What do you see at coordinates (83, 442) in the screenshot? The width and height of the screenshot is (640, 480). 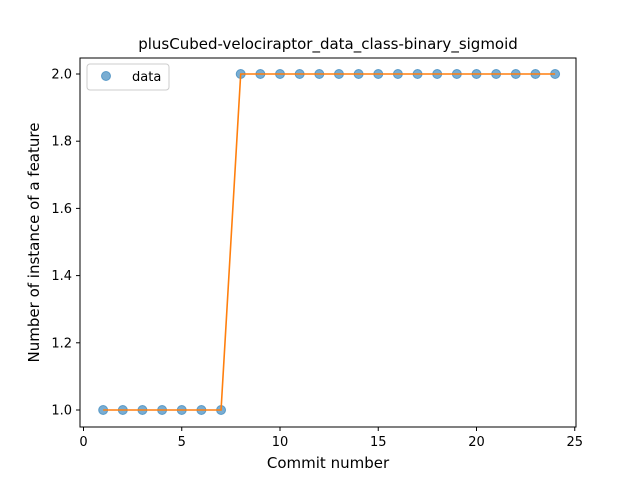 I see `x-tick-label: 0` at bounding box center [83, 442].